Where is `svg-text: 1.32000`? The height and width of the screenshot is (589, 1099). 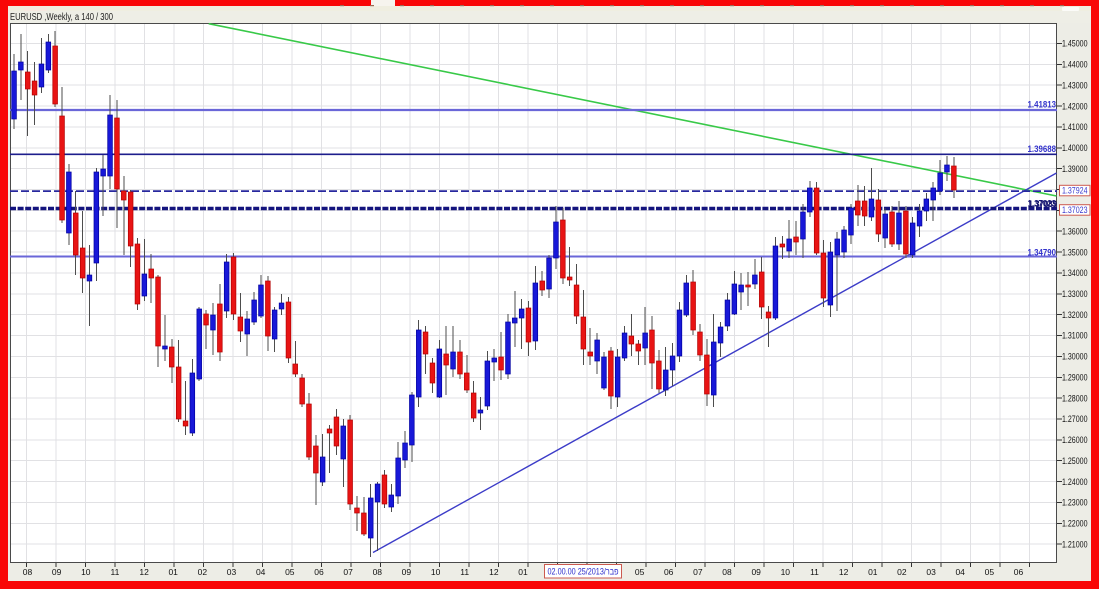
svg-text: 1.32000 is located at coordinates (1075, 315).